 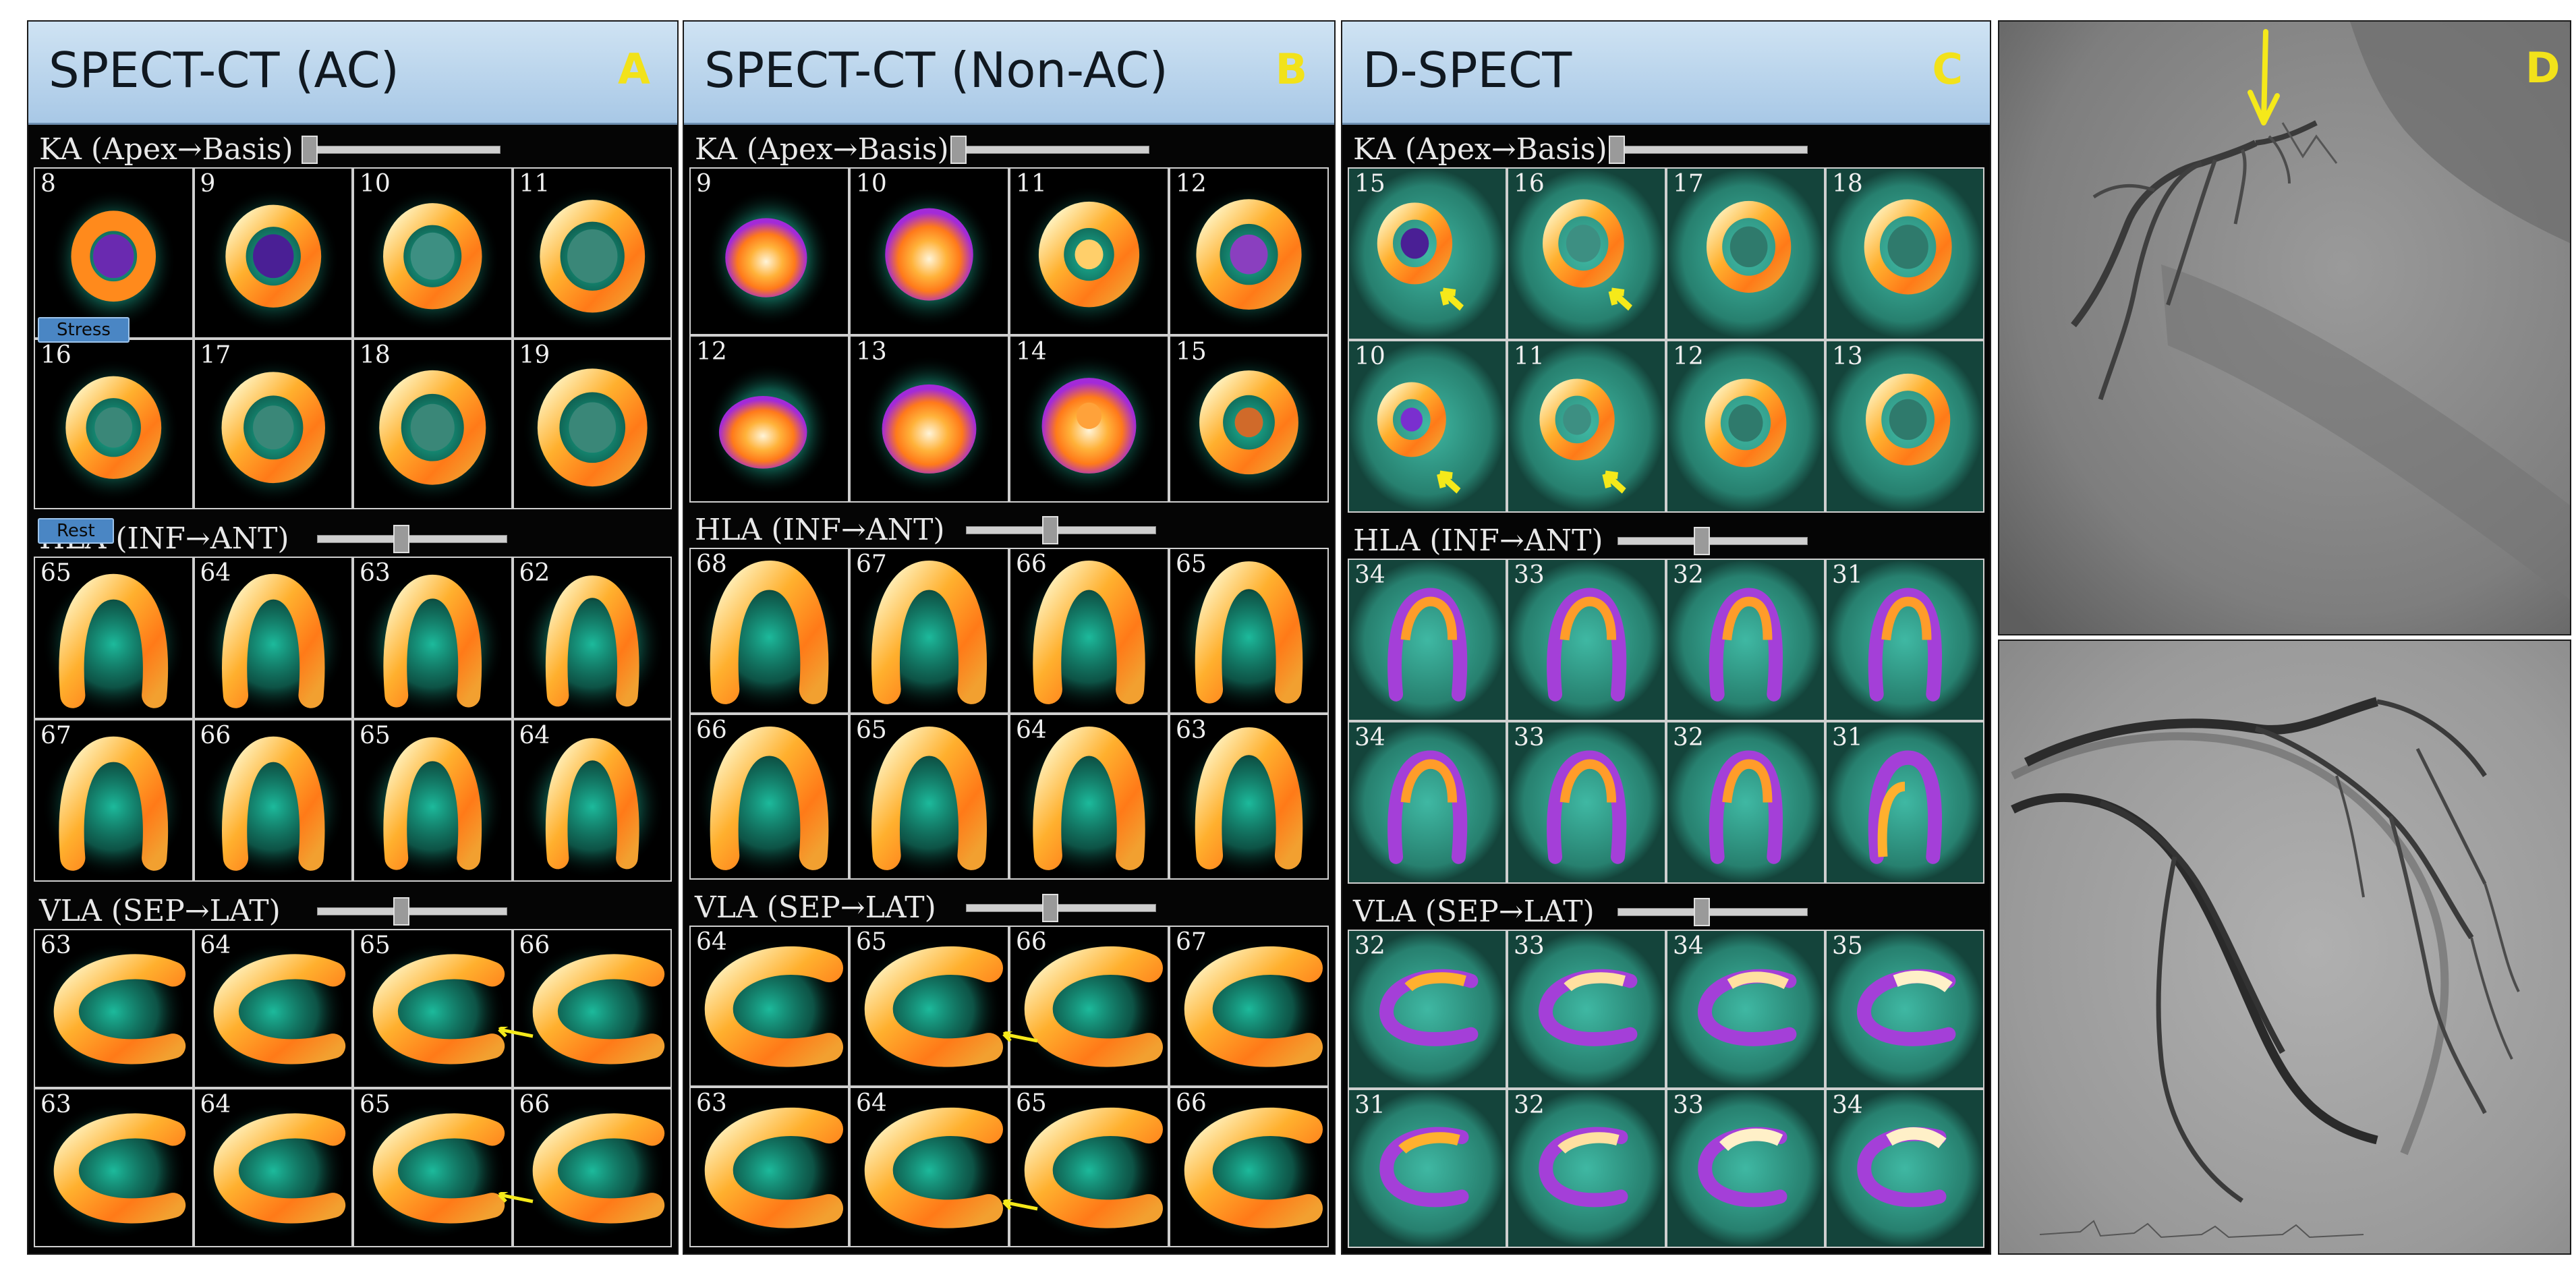 I want to click on slice-number: 67, so click(x=1191, y=942).